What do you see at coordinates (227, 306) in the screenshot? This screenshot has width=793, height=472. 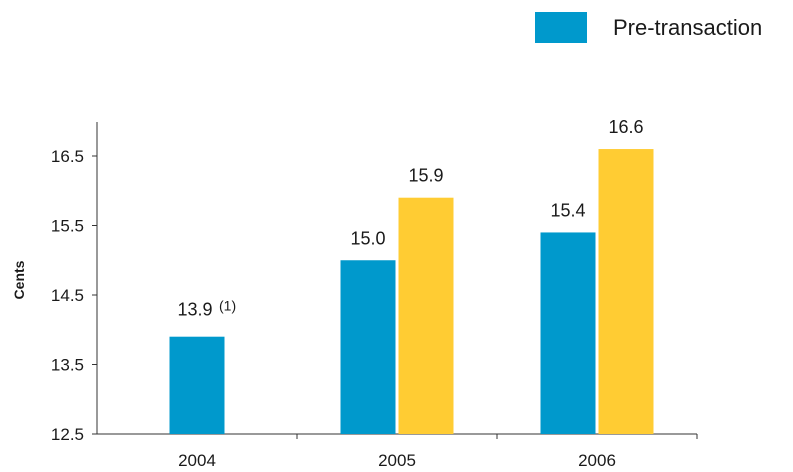 I see `footnote-marker: (1)` at bounding box center [227, 306].